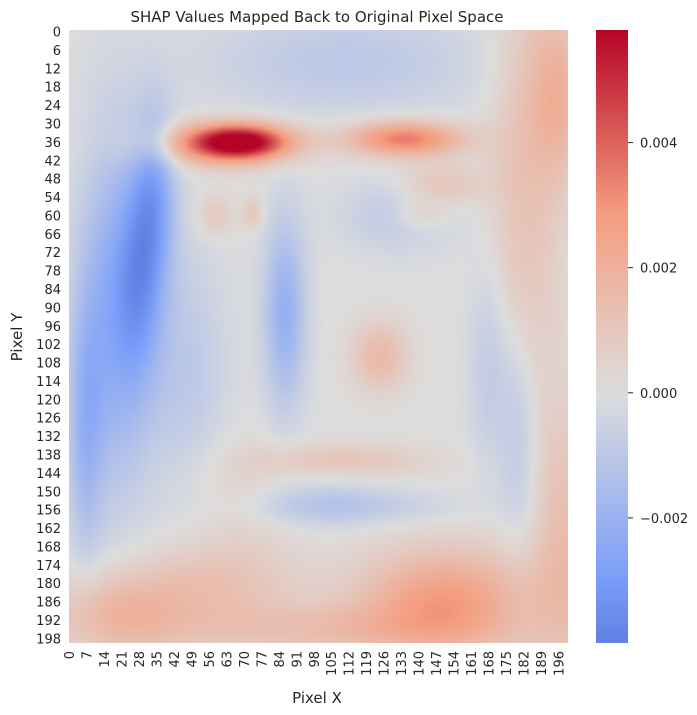 This screenshot has width=697, height=715. I want to click on colorbar-tick-label: 0.000, so click(658, 394).